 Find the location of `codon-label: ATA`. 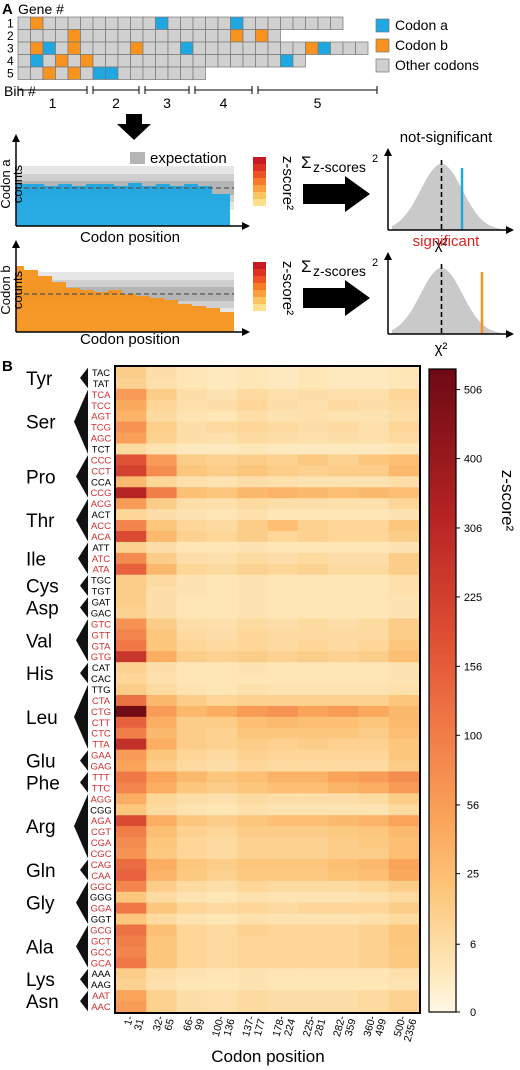

codon-label: ATA is located at coordinates (101, 570).